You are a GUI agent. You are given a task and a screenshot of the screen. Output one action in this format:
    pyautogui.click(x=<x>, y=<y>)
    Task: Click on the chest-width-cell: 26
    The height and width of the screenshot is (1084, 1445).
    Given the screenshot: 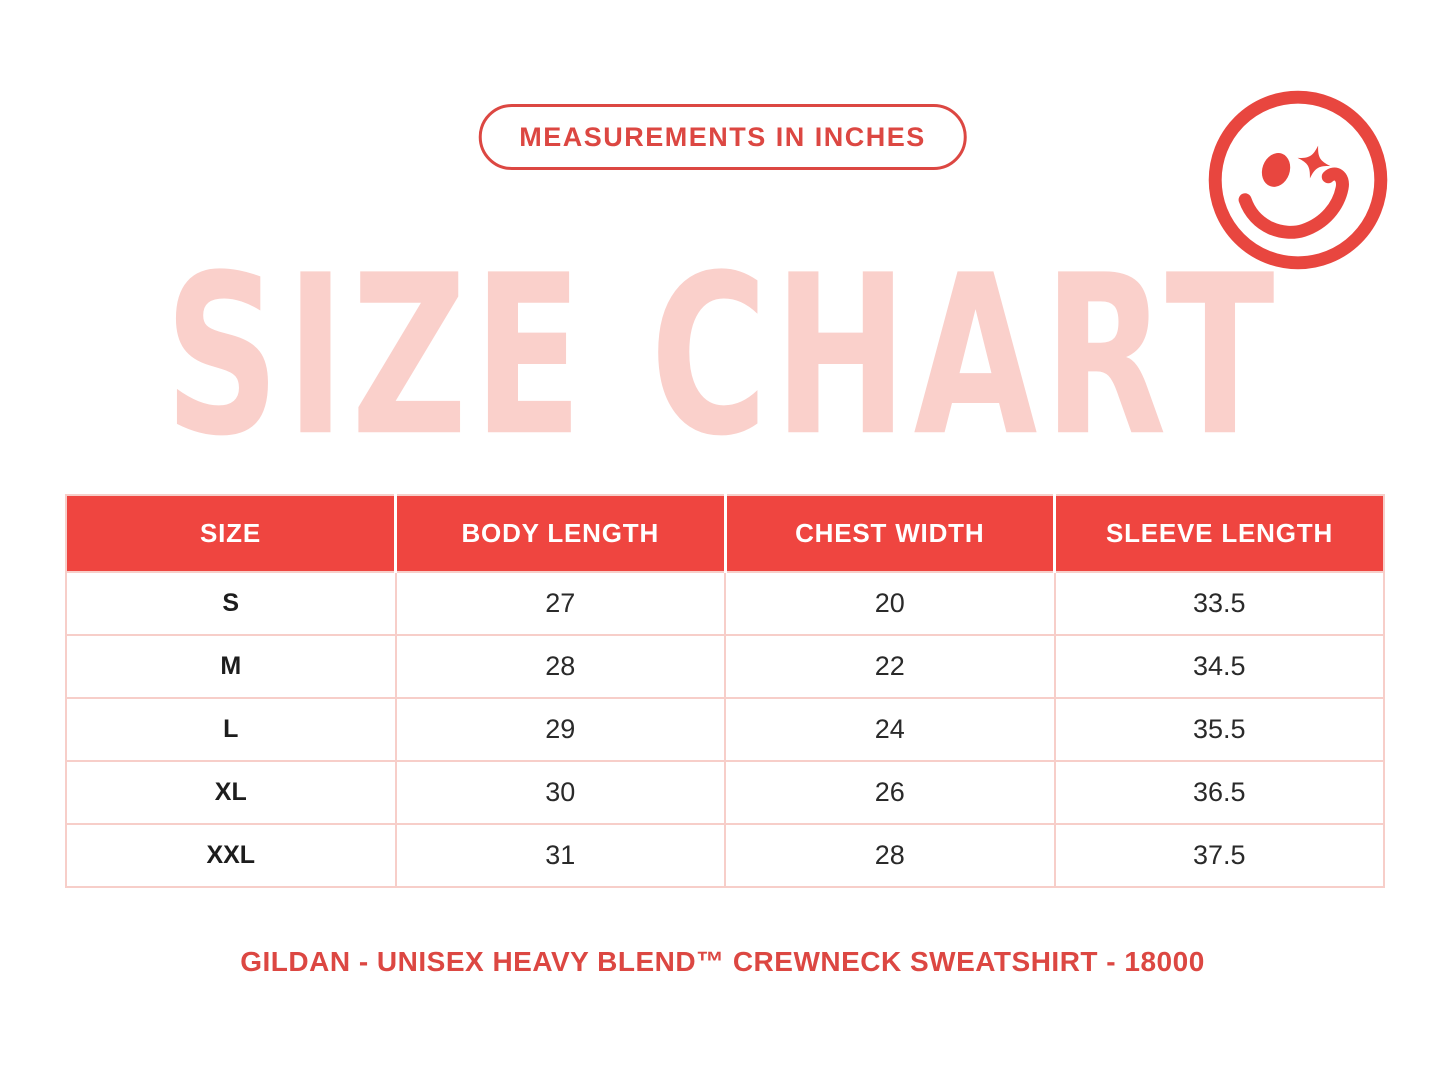 What is the action you would take?
    pyautogui.click(x=890, y=792)
    